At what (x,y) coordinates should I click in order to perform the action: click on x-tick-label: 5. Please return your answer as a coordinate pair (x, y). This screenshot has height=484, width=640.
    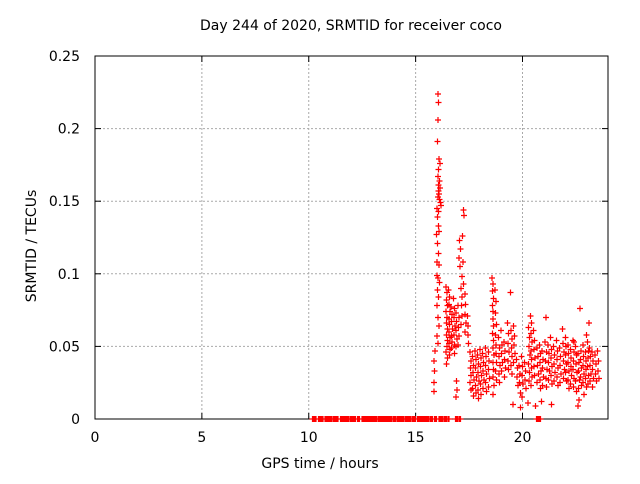
    Looking at the image, I should click on (201, 438).